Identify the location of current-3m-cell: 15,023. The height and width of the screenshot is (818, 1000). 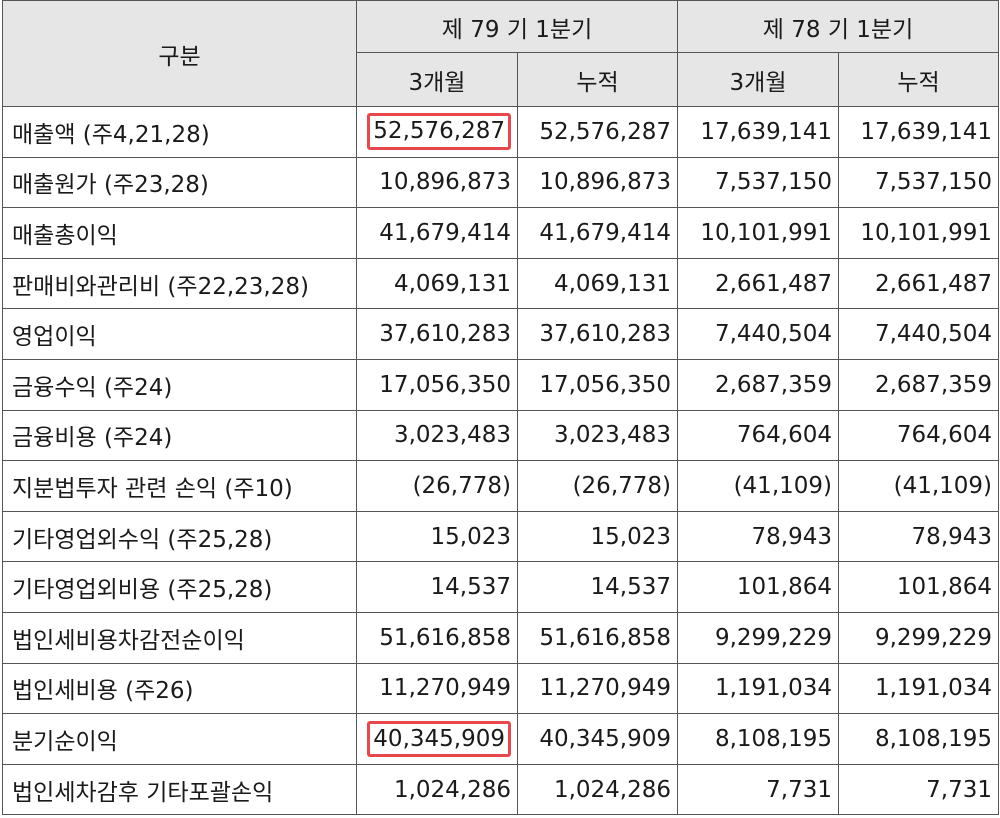
(437, 536).